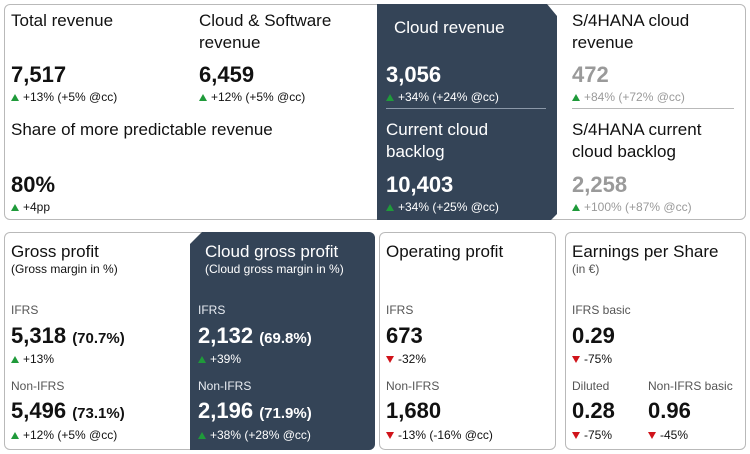  Describe the element at coordinates (445, 251) in the screenshot. I see `operating-profit-title: Operating profit` at that location.